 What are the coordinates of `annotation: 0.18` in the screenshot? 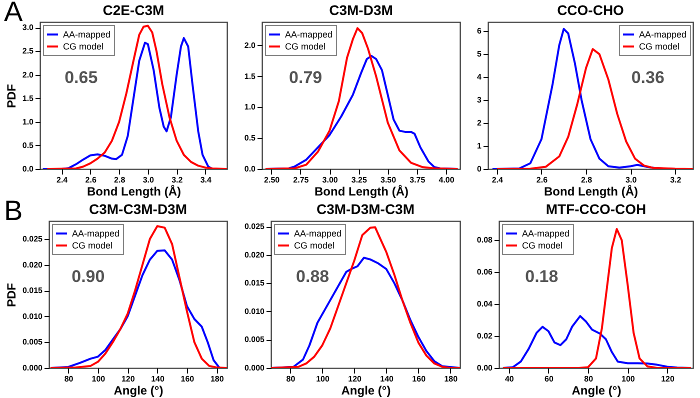 It's located at (541, 276).